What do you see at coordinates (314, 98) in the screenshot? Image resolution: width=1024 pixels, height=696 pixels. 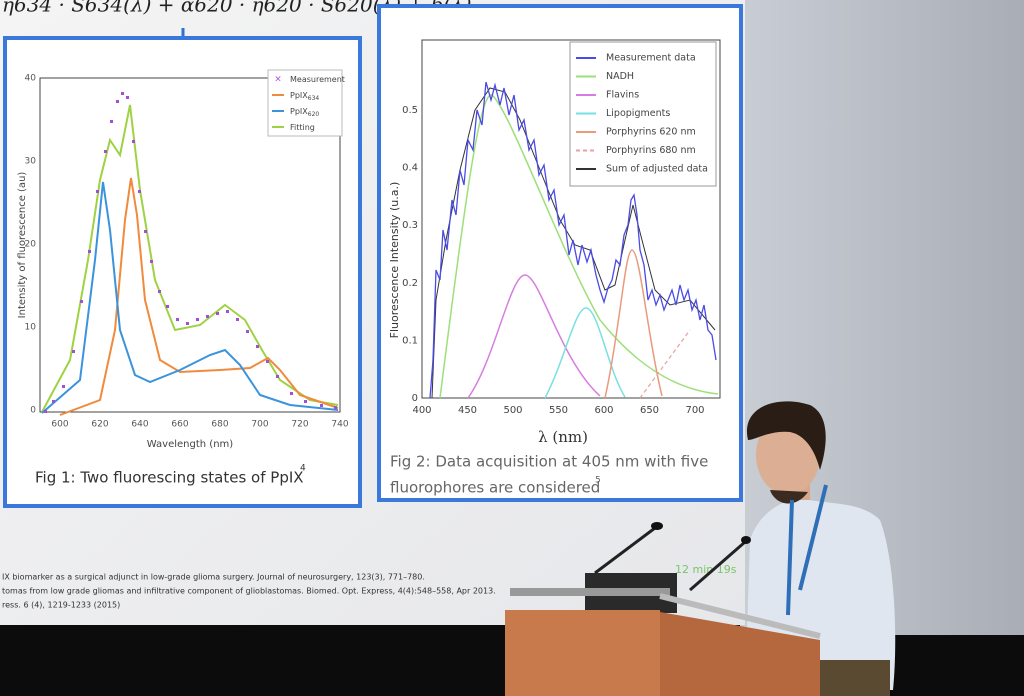 I see `legend-subscript: 634` at bounding box center [314, 98].